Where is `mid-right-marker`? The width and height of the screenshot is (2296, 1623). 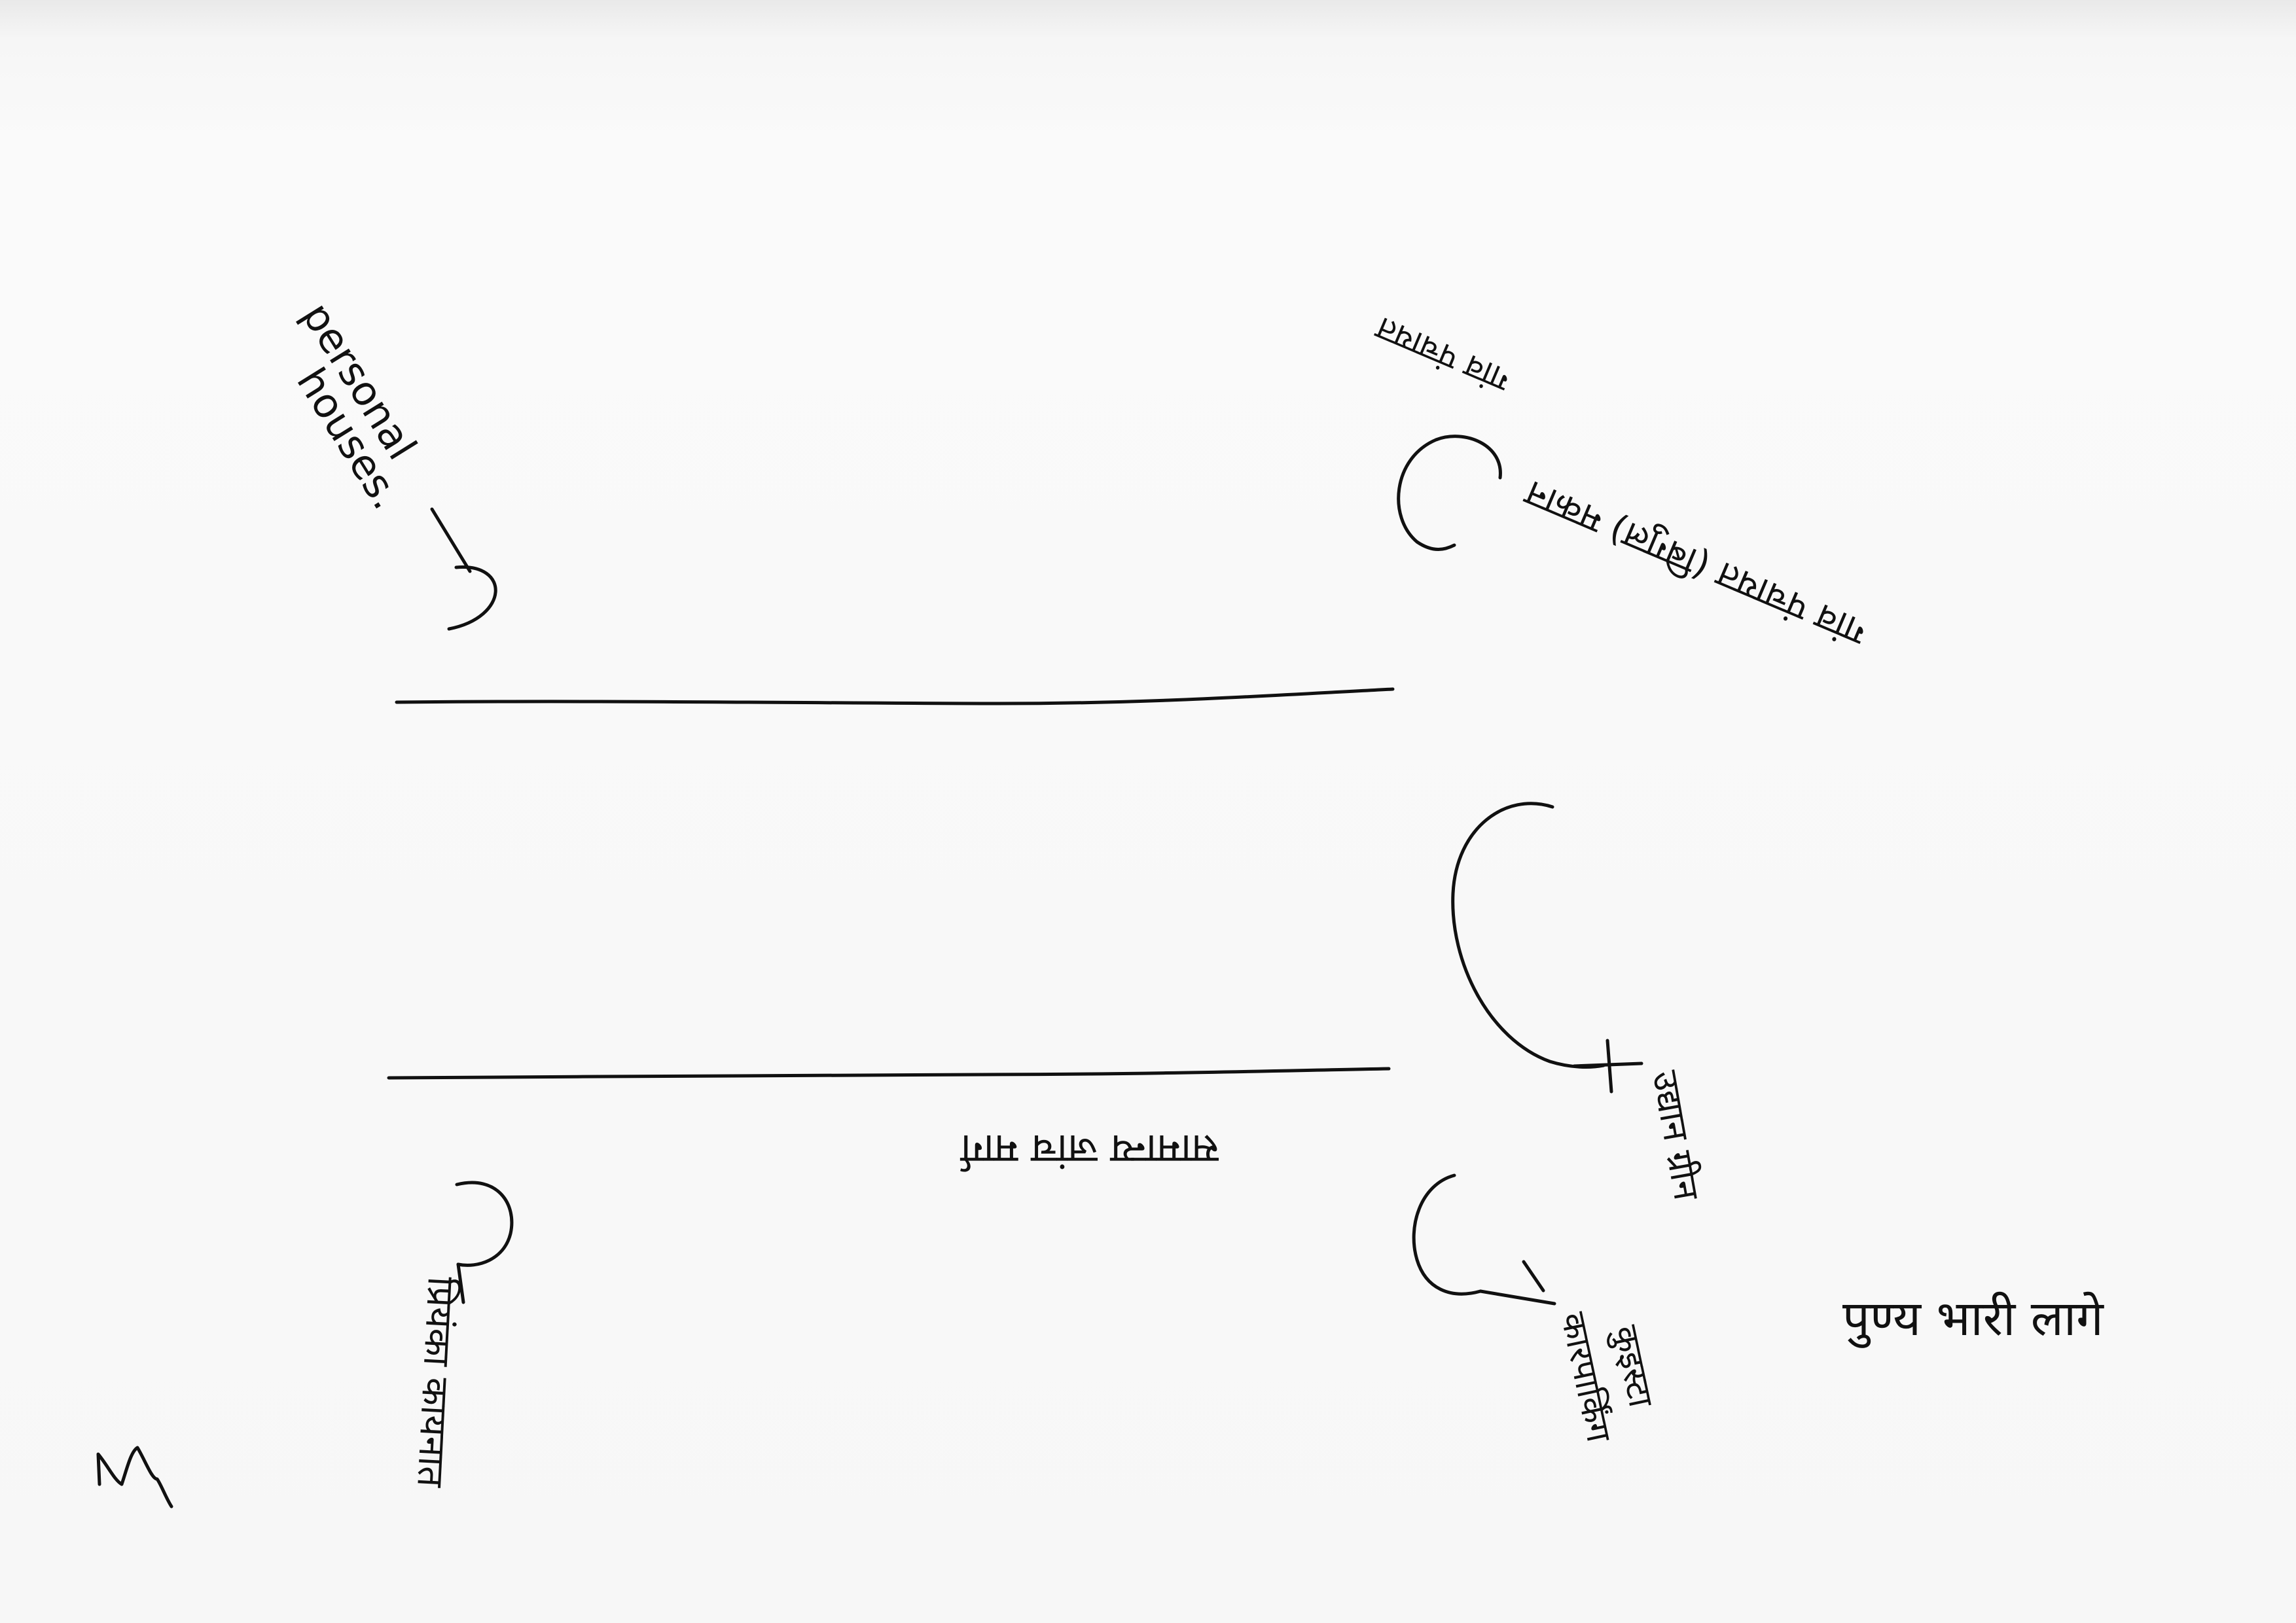
mid-right-marker is located at coordinates (1547, 948).